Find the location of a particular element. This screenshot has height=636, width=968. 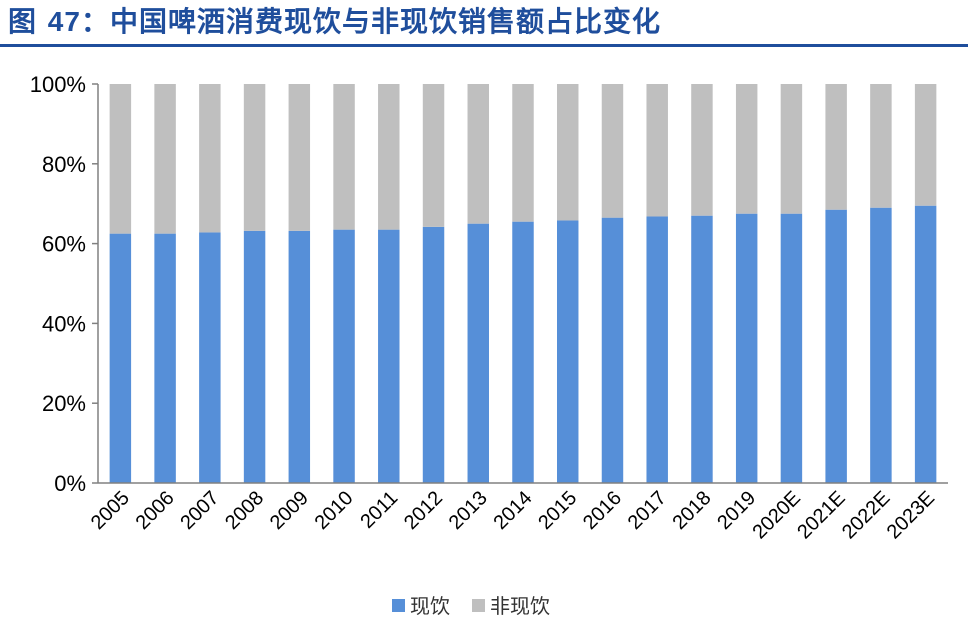

x-tick-label: 2010 is located at coordinates (334, 510).